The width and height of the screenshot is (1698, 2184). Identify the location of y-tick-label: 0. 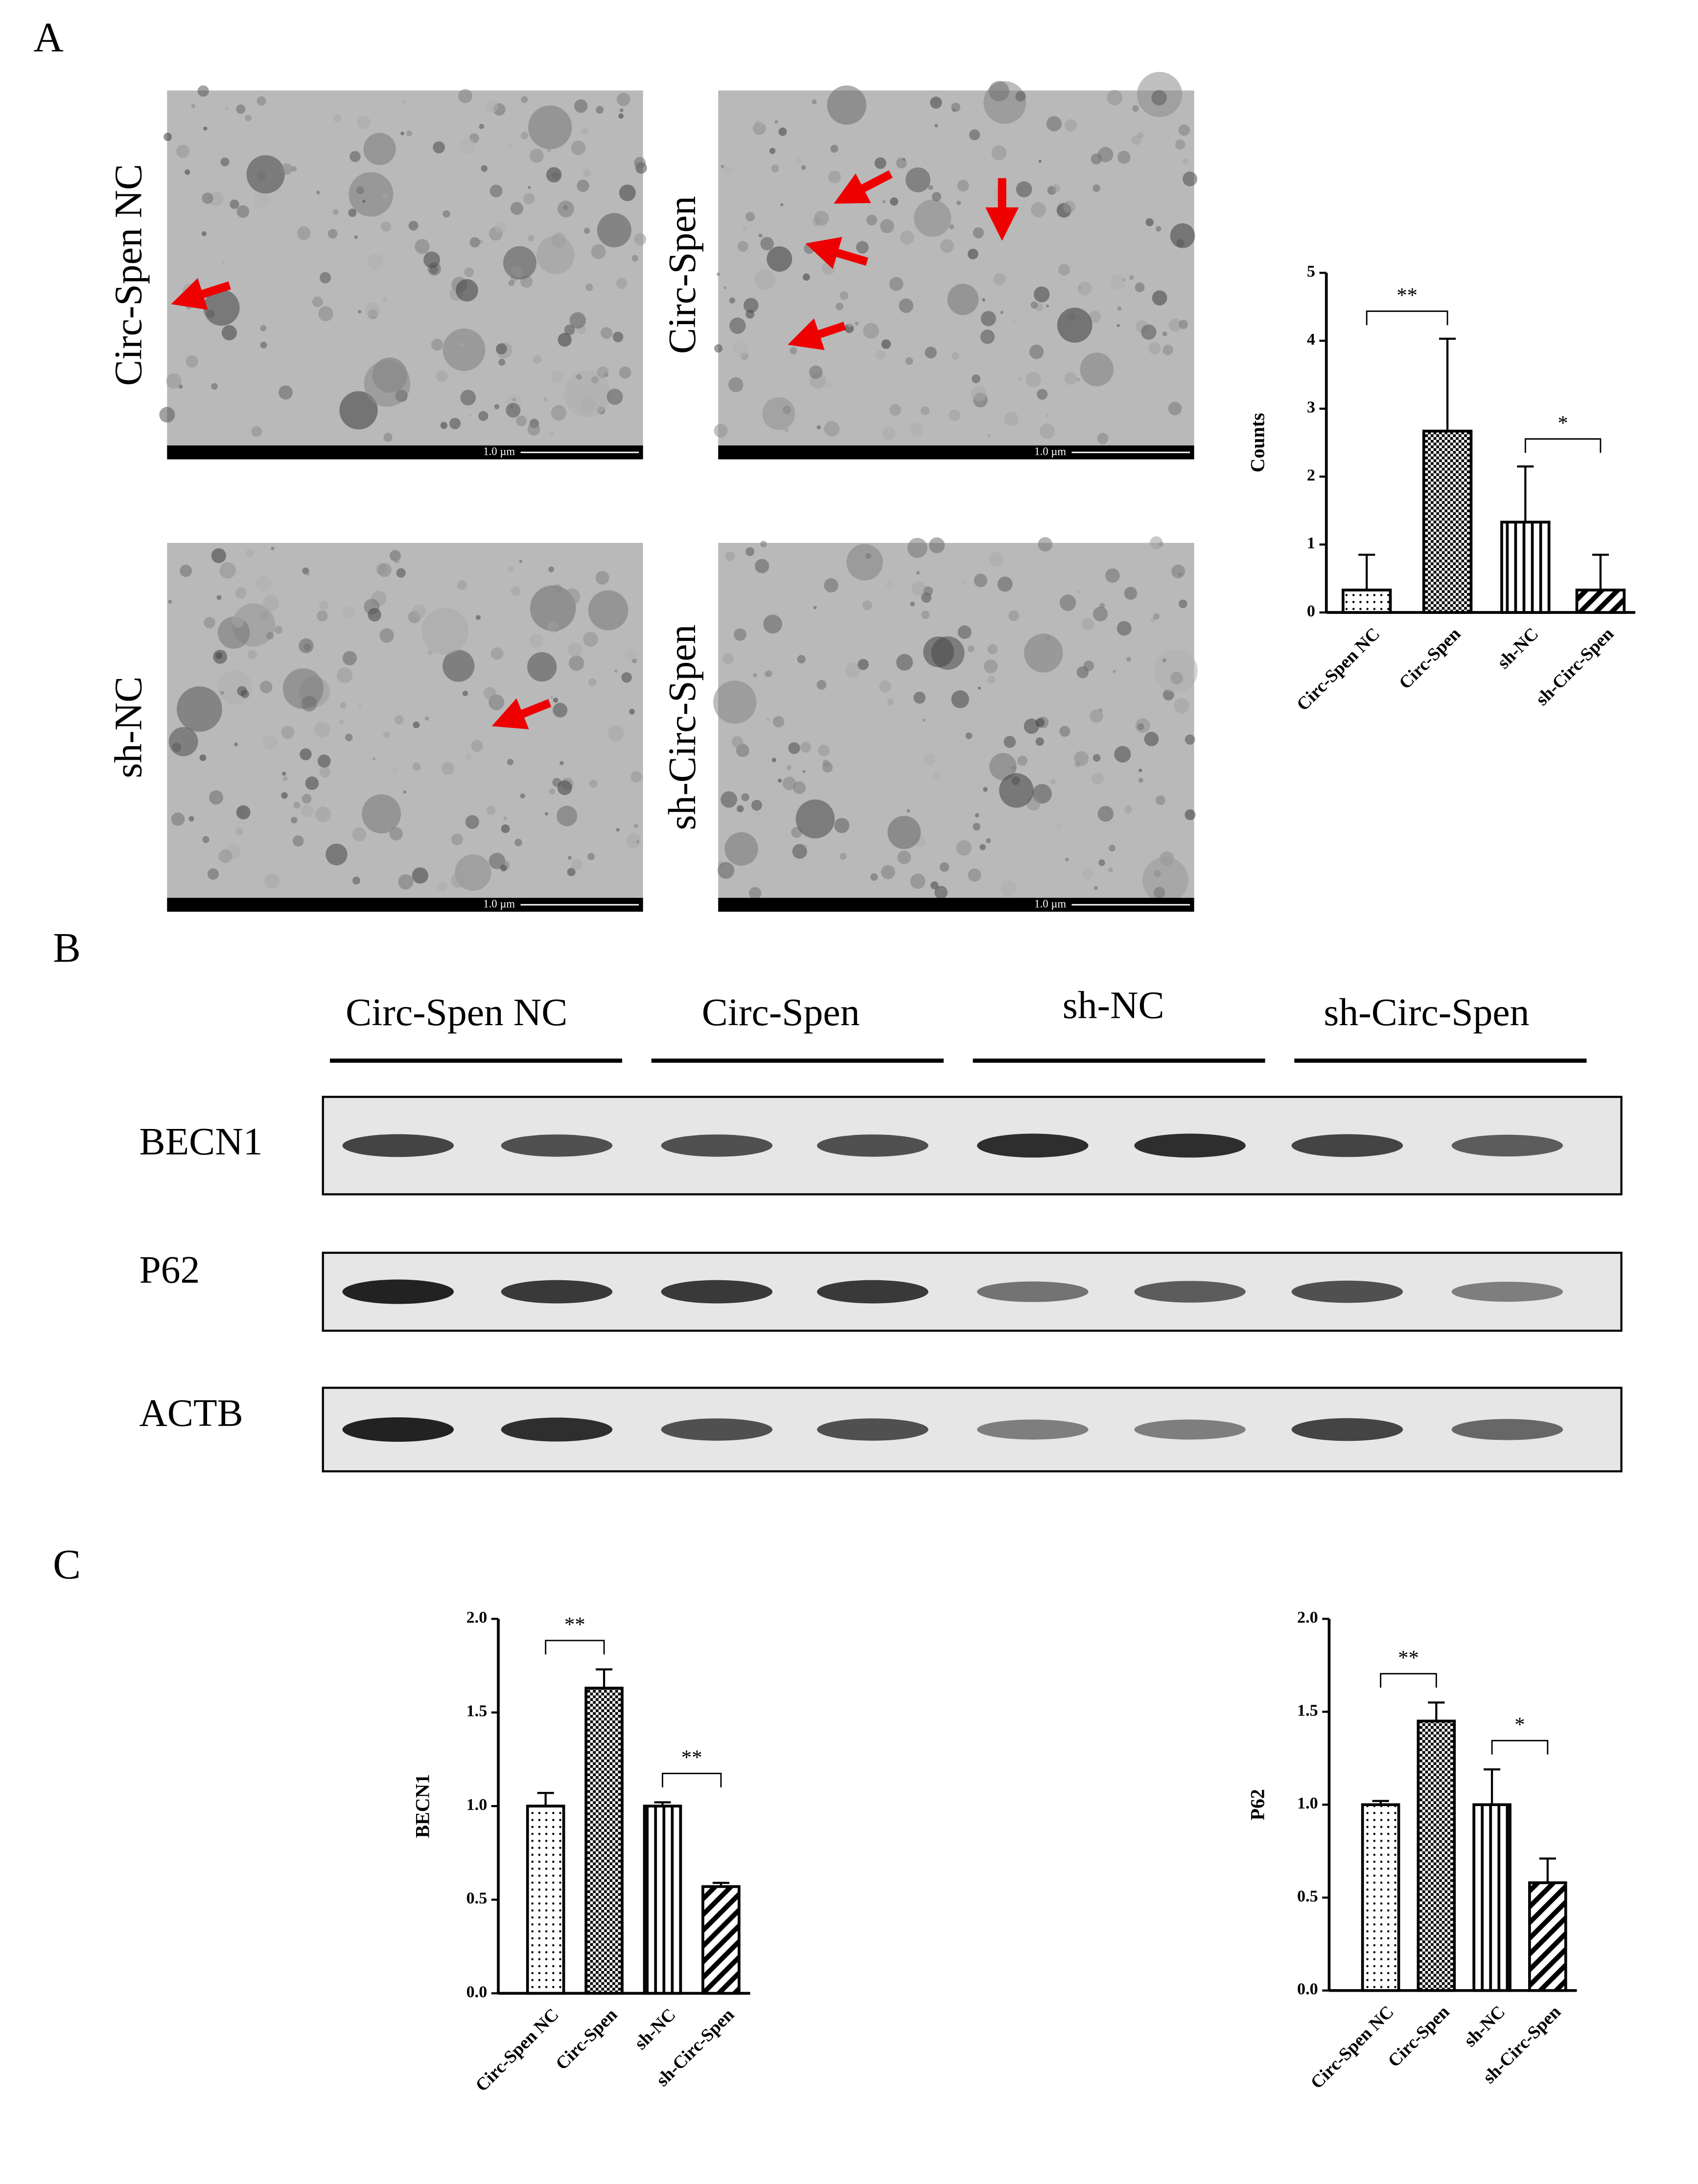
(1311, 611).